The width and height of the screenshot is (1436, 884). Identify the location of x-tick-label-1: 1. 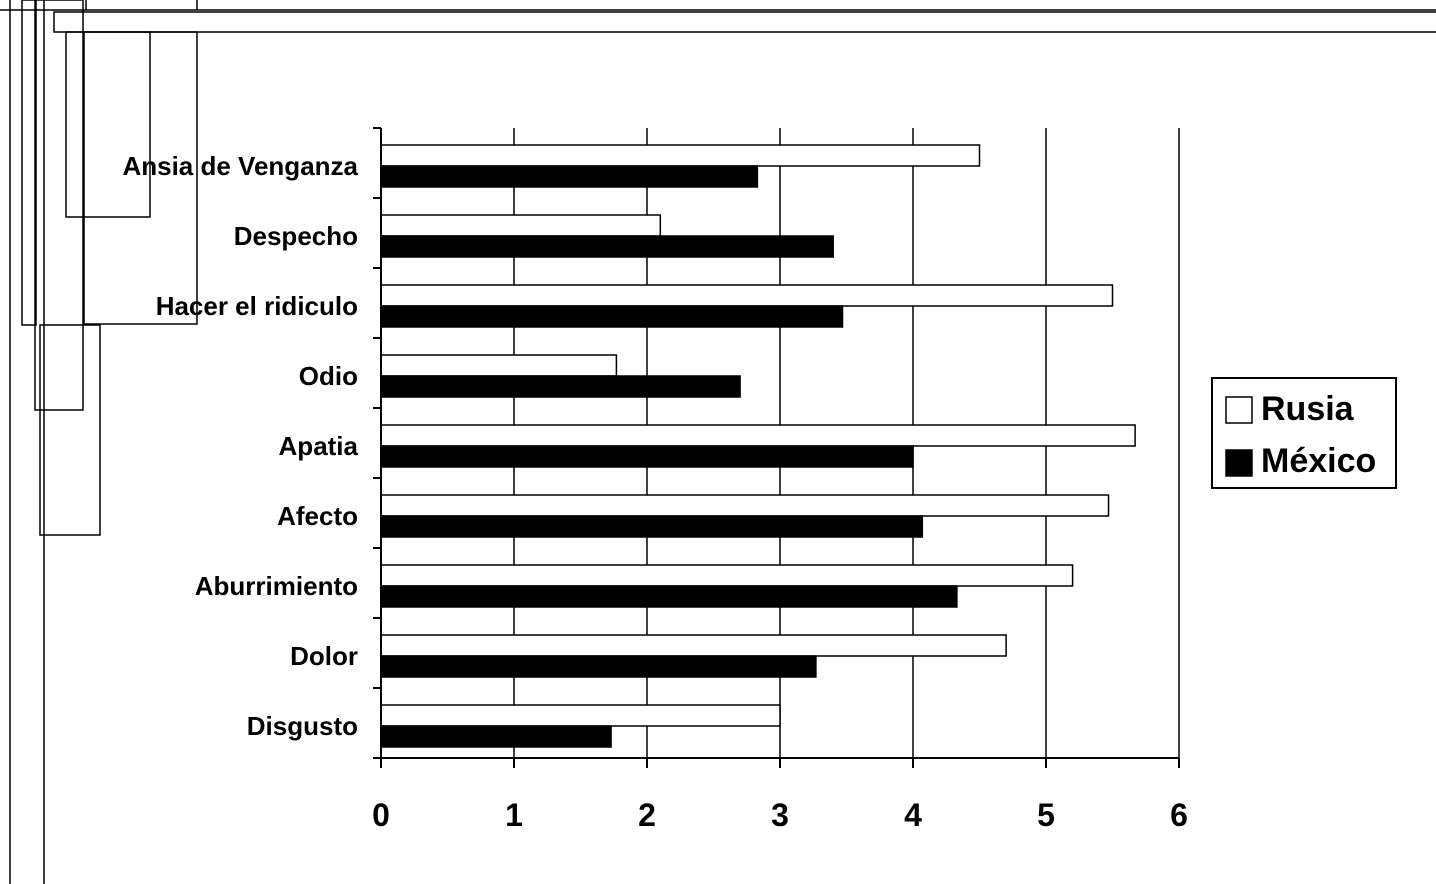
(514, 815).